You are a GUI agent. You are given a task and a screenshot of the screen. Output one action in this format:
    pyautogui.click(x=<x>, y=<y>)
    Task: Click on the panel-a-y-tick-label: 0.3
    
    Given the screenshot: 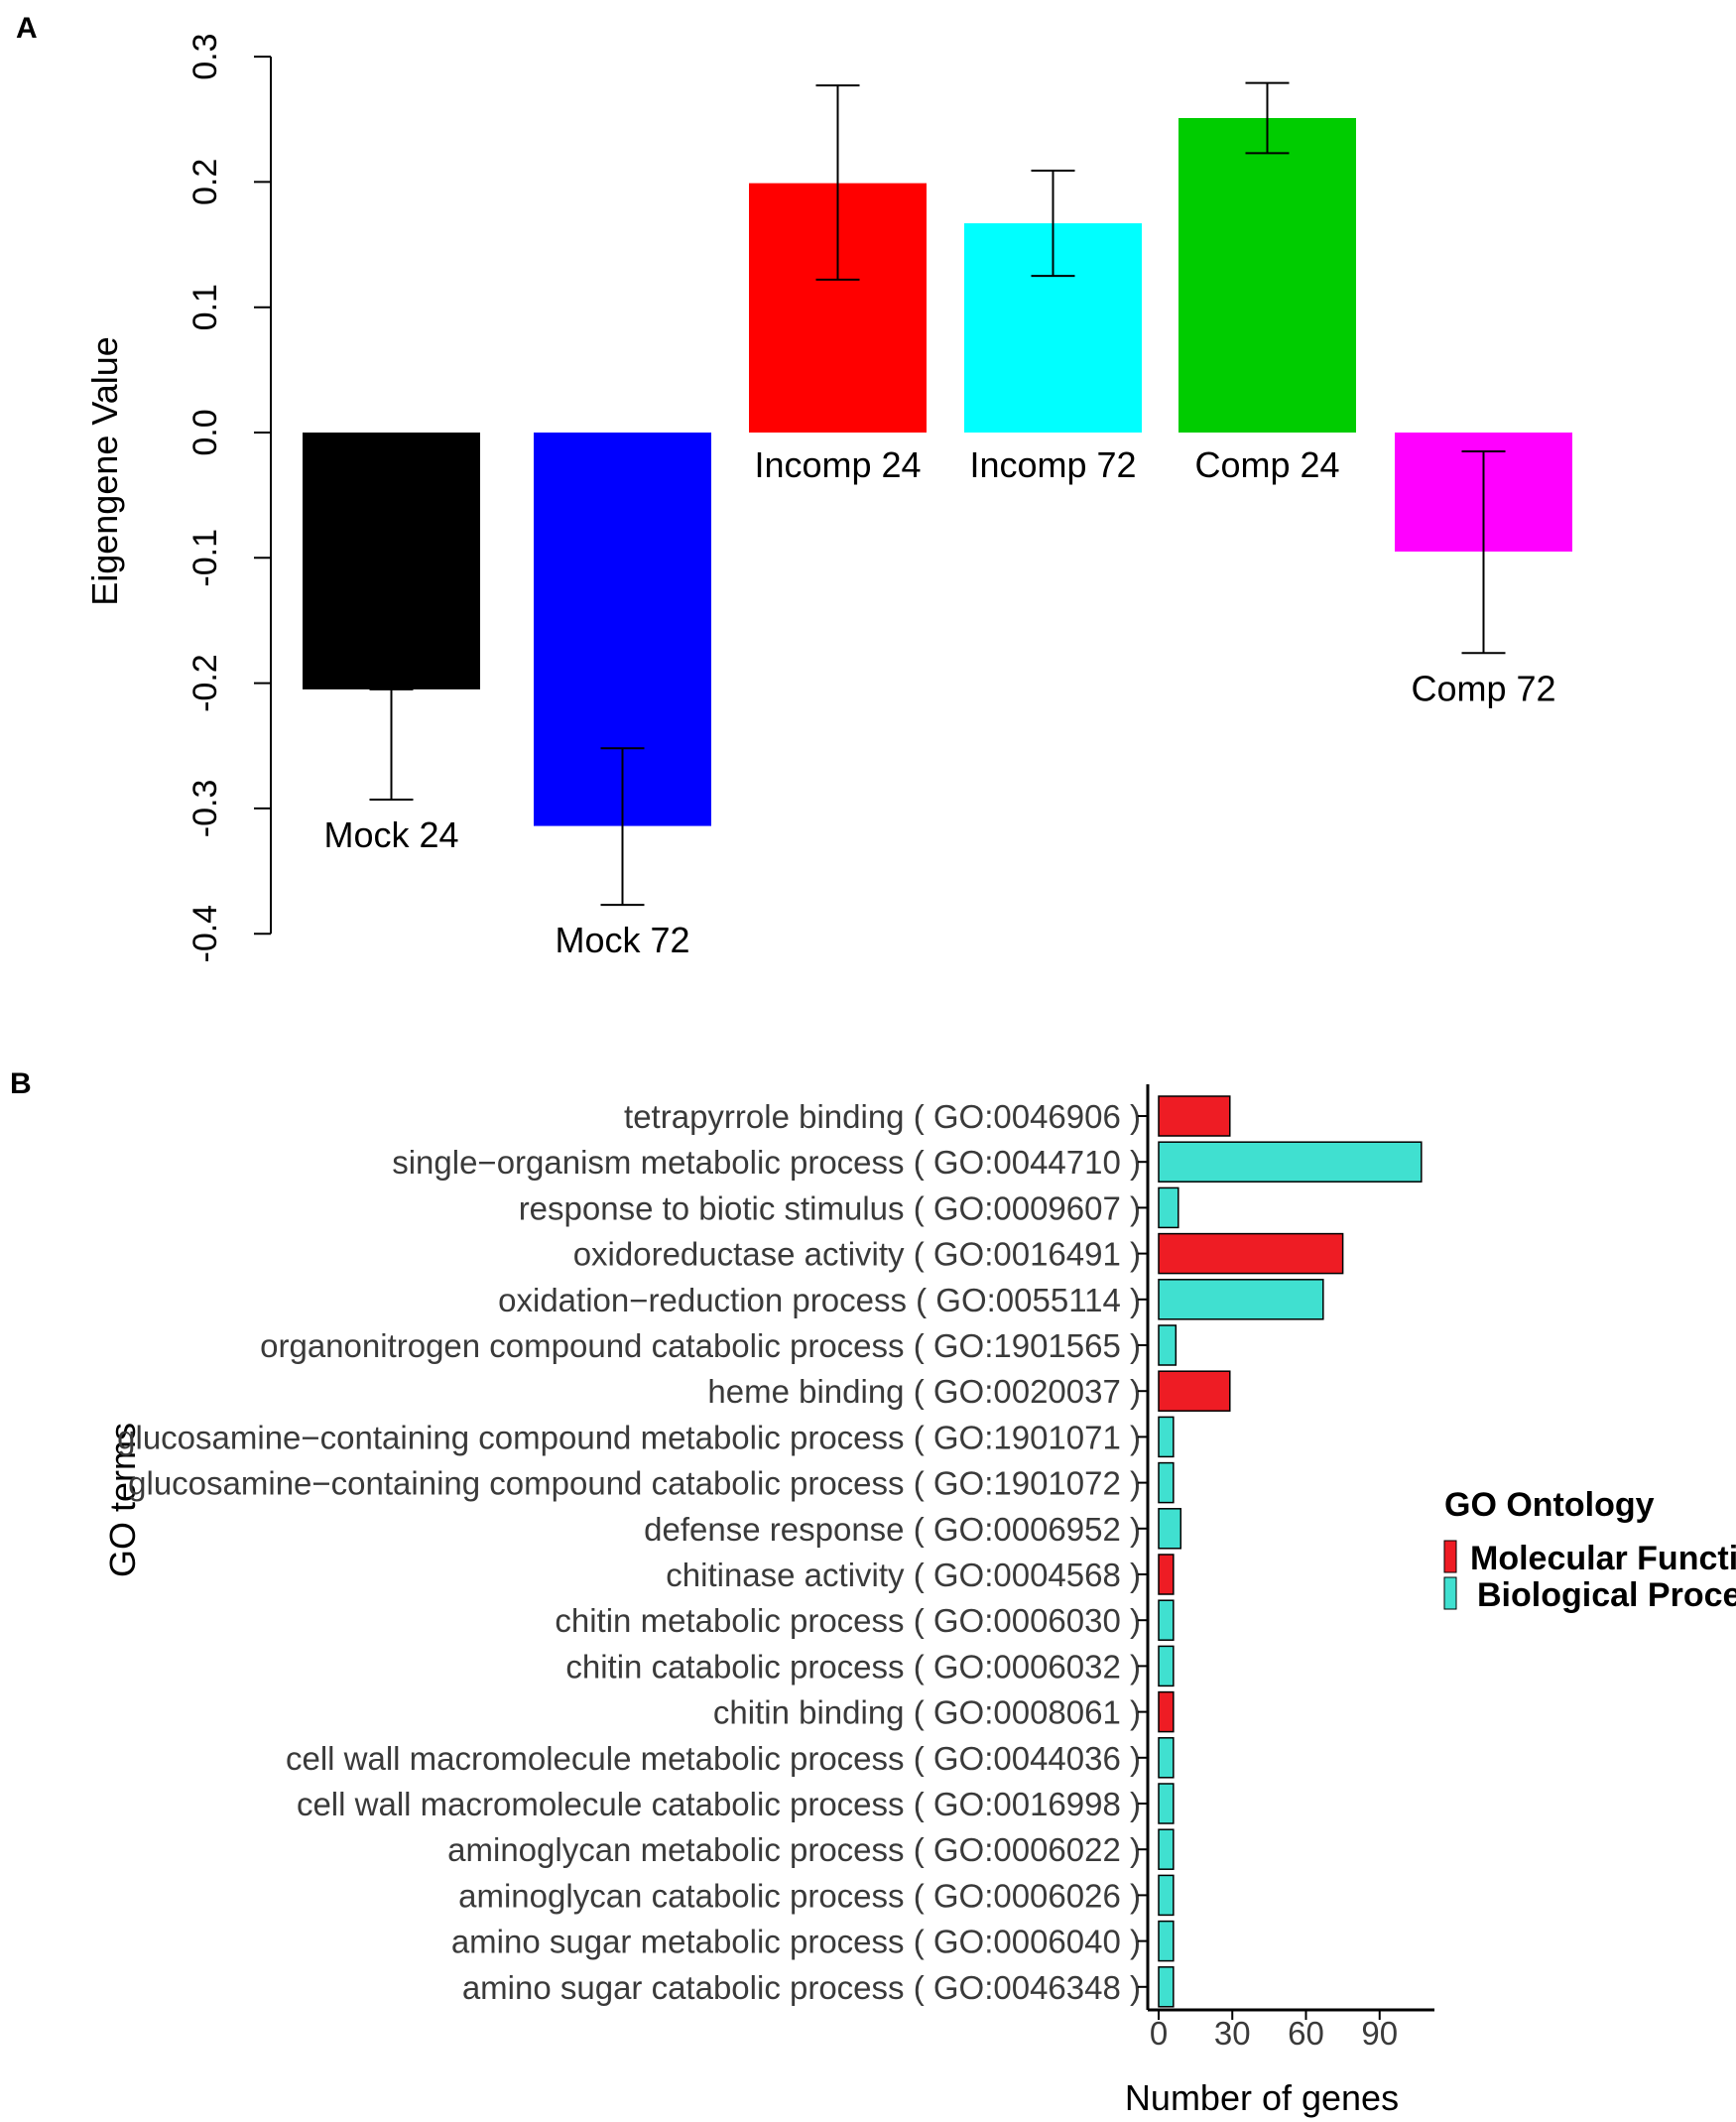 What is the action you would take?
    pyautogui.click(x=205, y=56)
    